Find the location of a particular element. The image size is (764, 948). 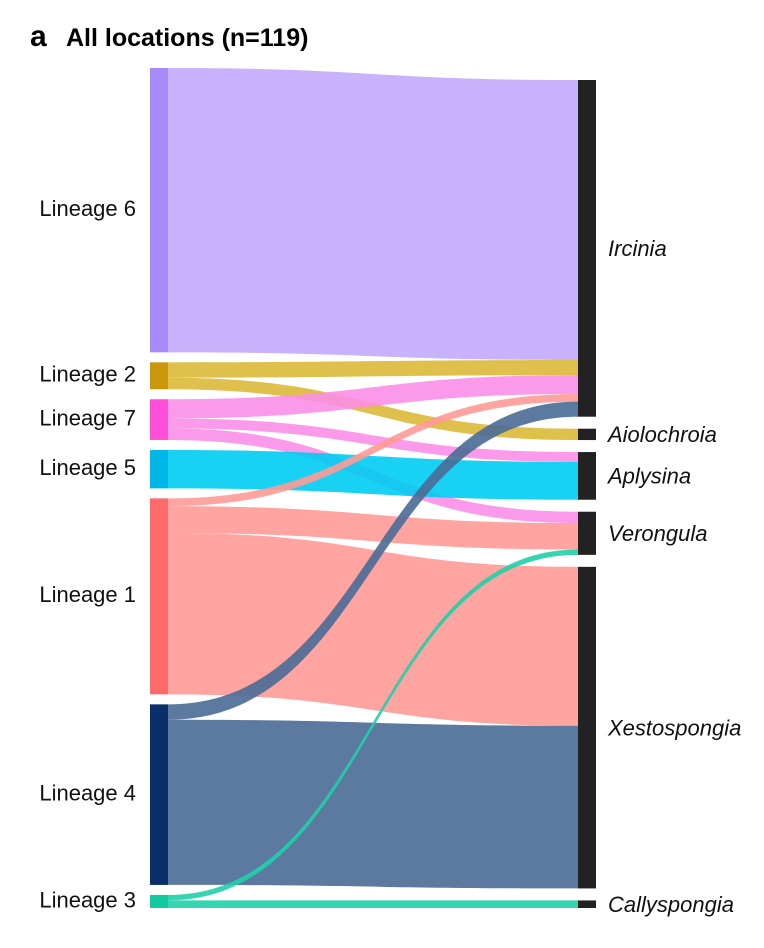

node-ircinia is located at coordinates (587, 248).